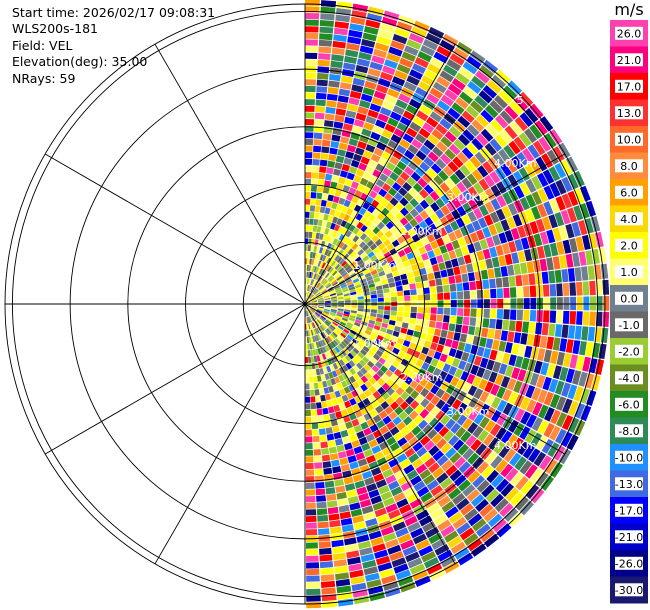  I want to click on colorbar-tick-label: -21.0, so click(629, 537).